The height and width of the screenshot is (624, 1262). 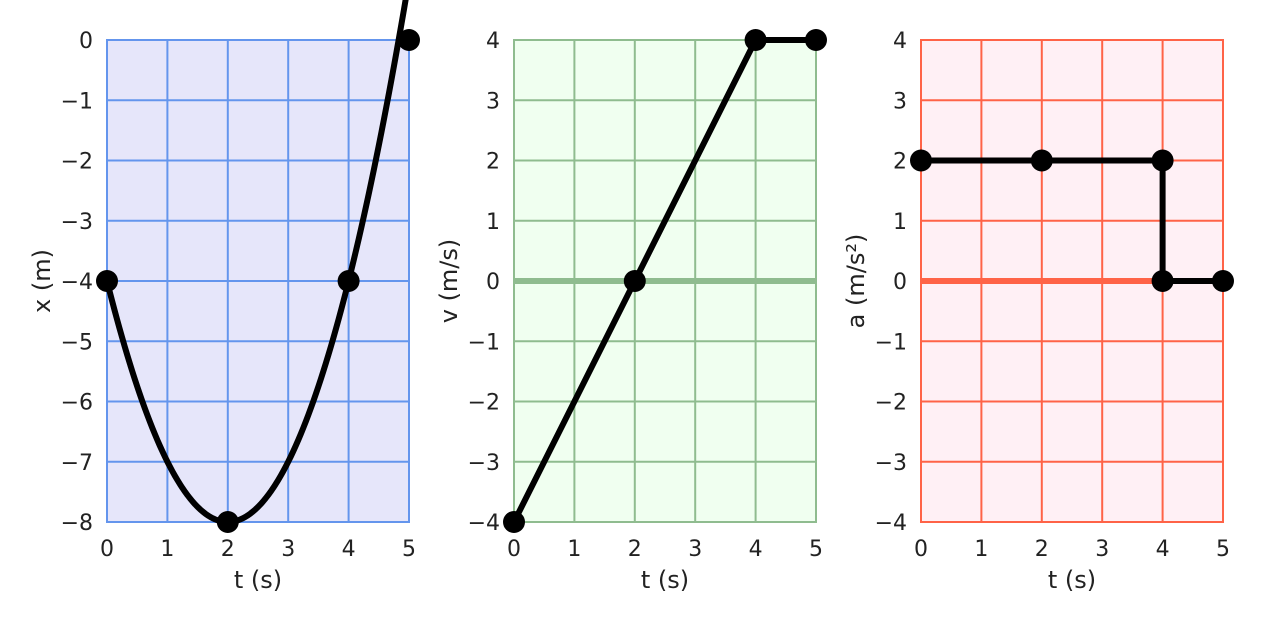 I want to click on y-tick-label: −6, so click(x=77, y=403).